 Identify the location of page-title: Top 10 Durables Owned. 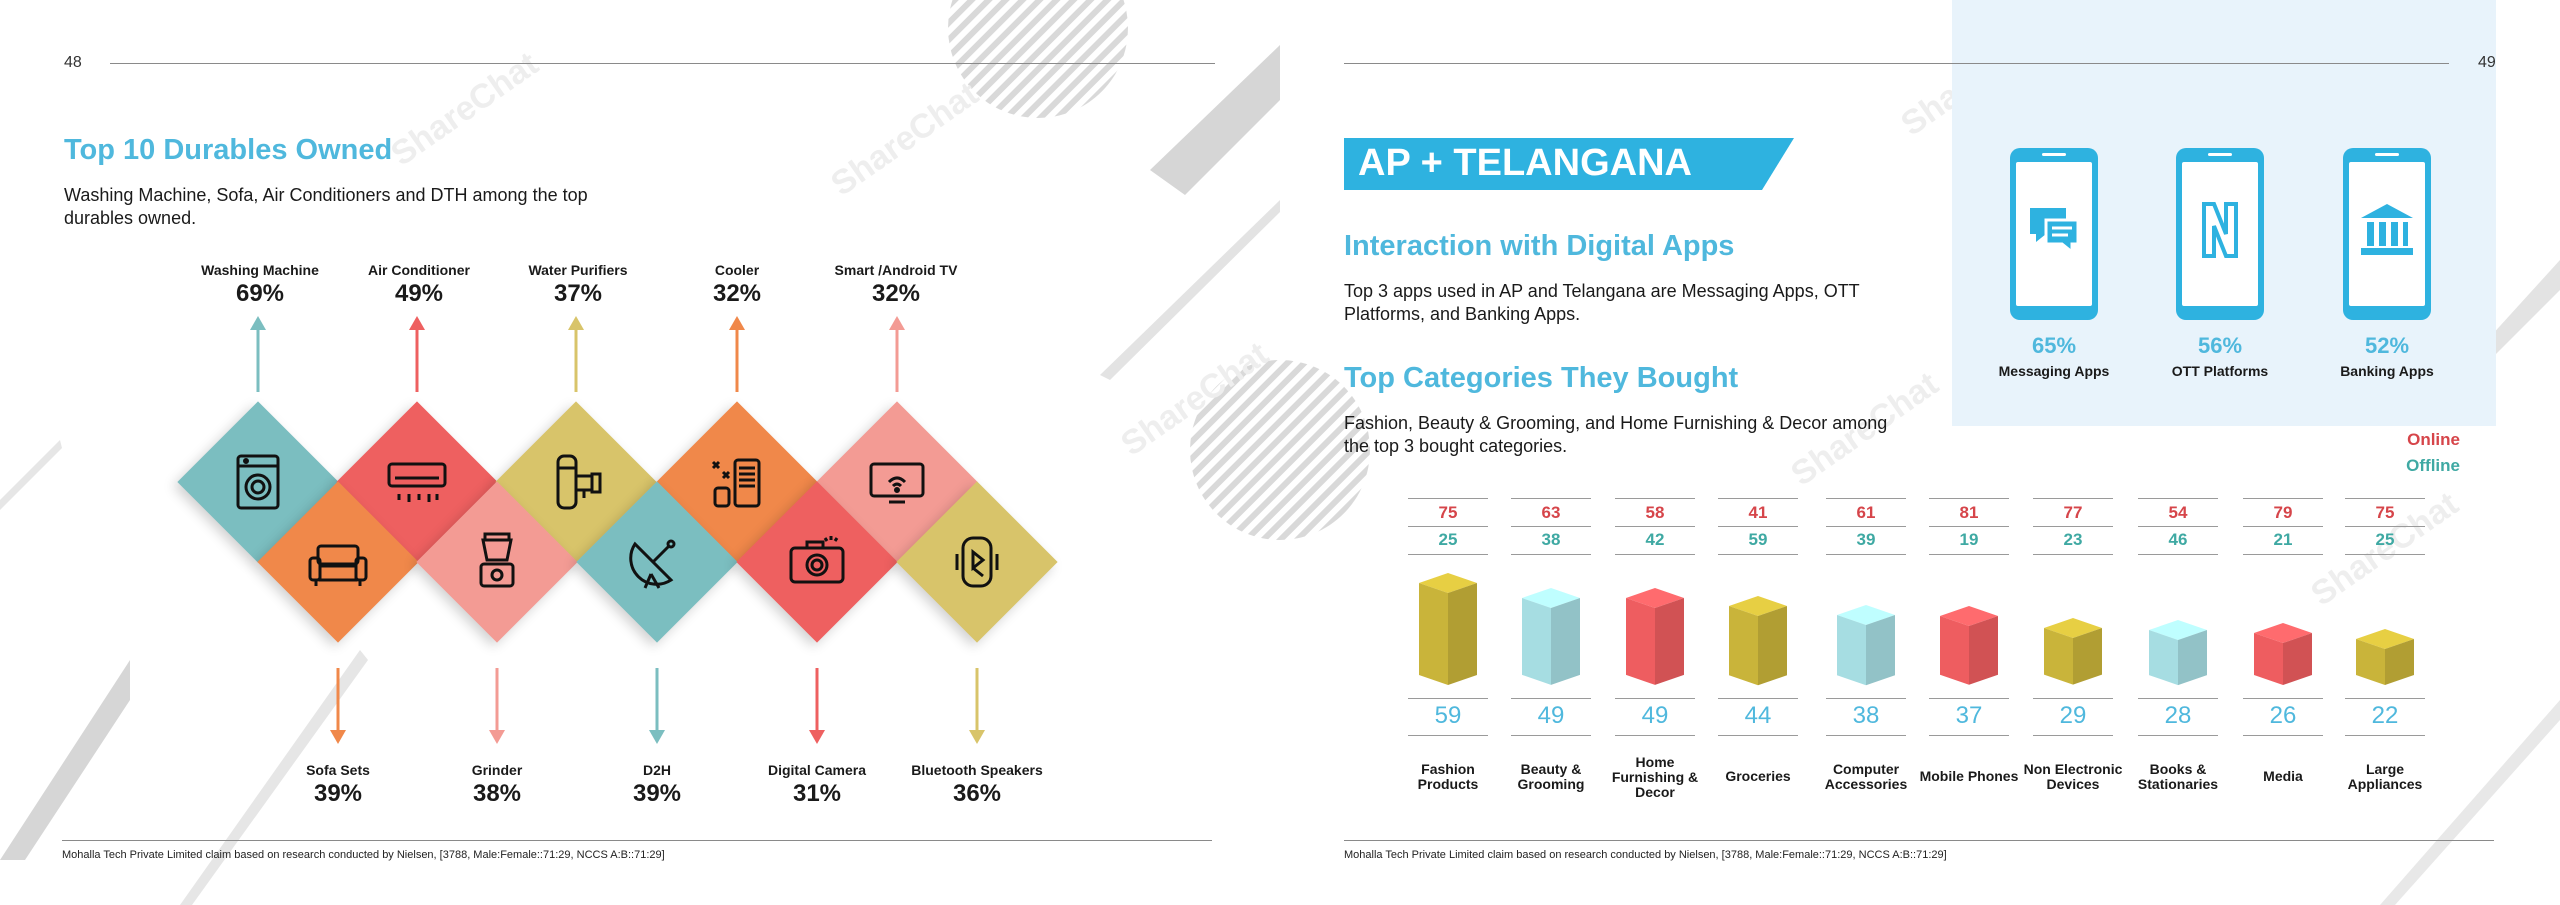
(228, 150).